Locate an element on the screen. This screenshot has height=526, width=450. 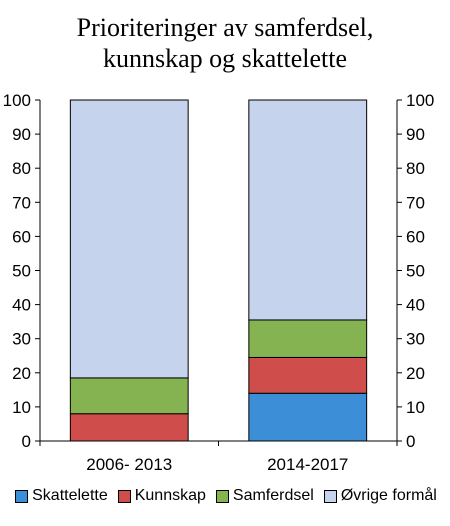
y-tick-label-right-8: 80 is located at coordinates (415, 168).